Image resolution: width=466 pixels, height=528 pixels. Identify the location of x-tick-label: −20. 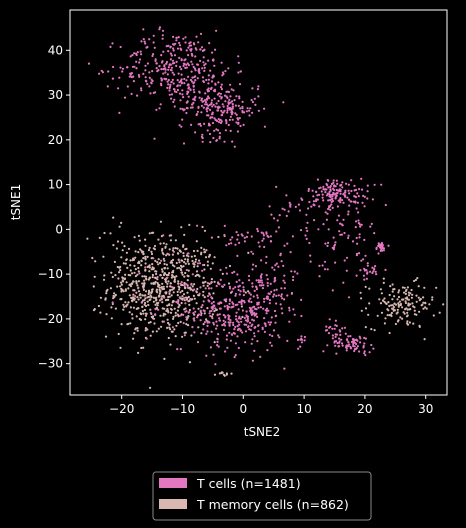
(121, 409).